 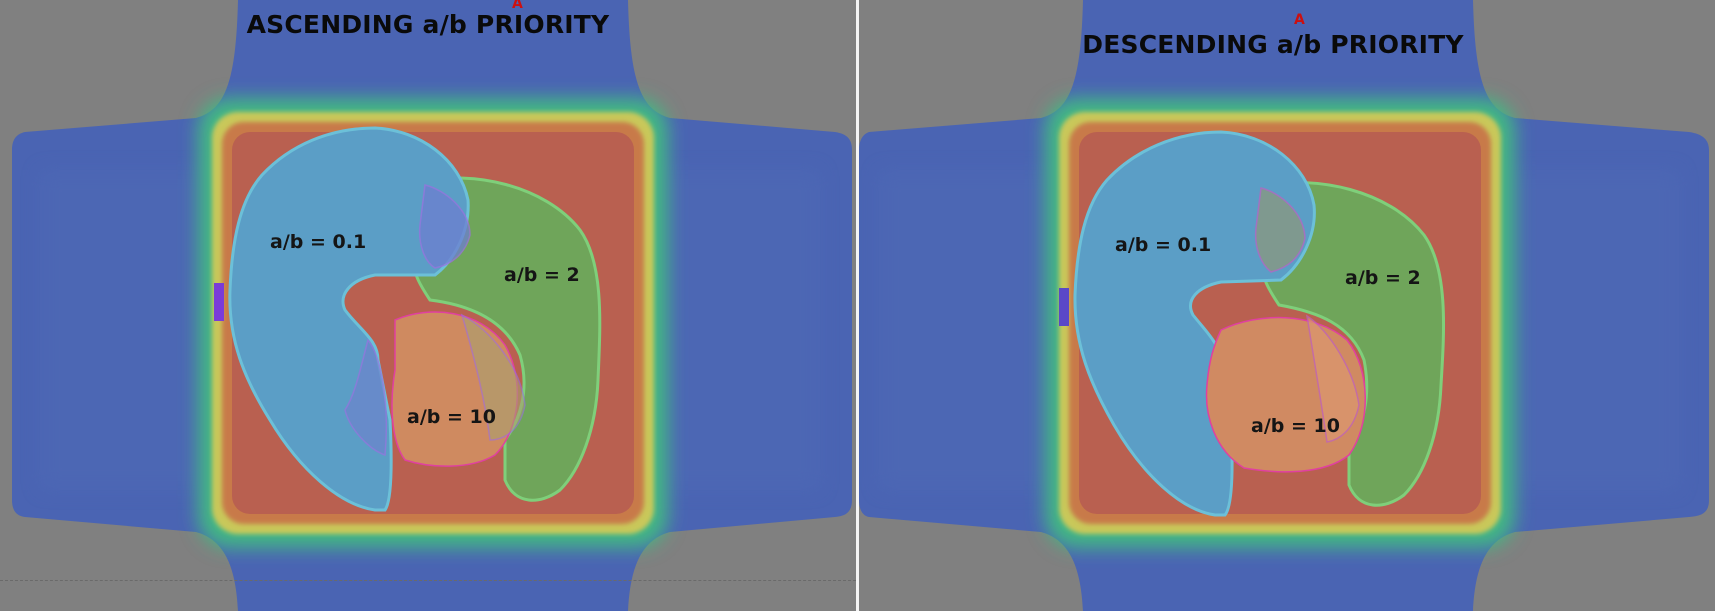 What do you see at coordinates (428, 24) in the screenshot?
I see `panel-title: ASCENDING a/b PRIORITY` at bounding box center [428, 24].